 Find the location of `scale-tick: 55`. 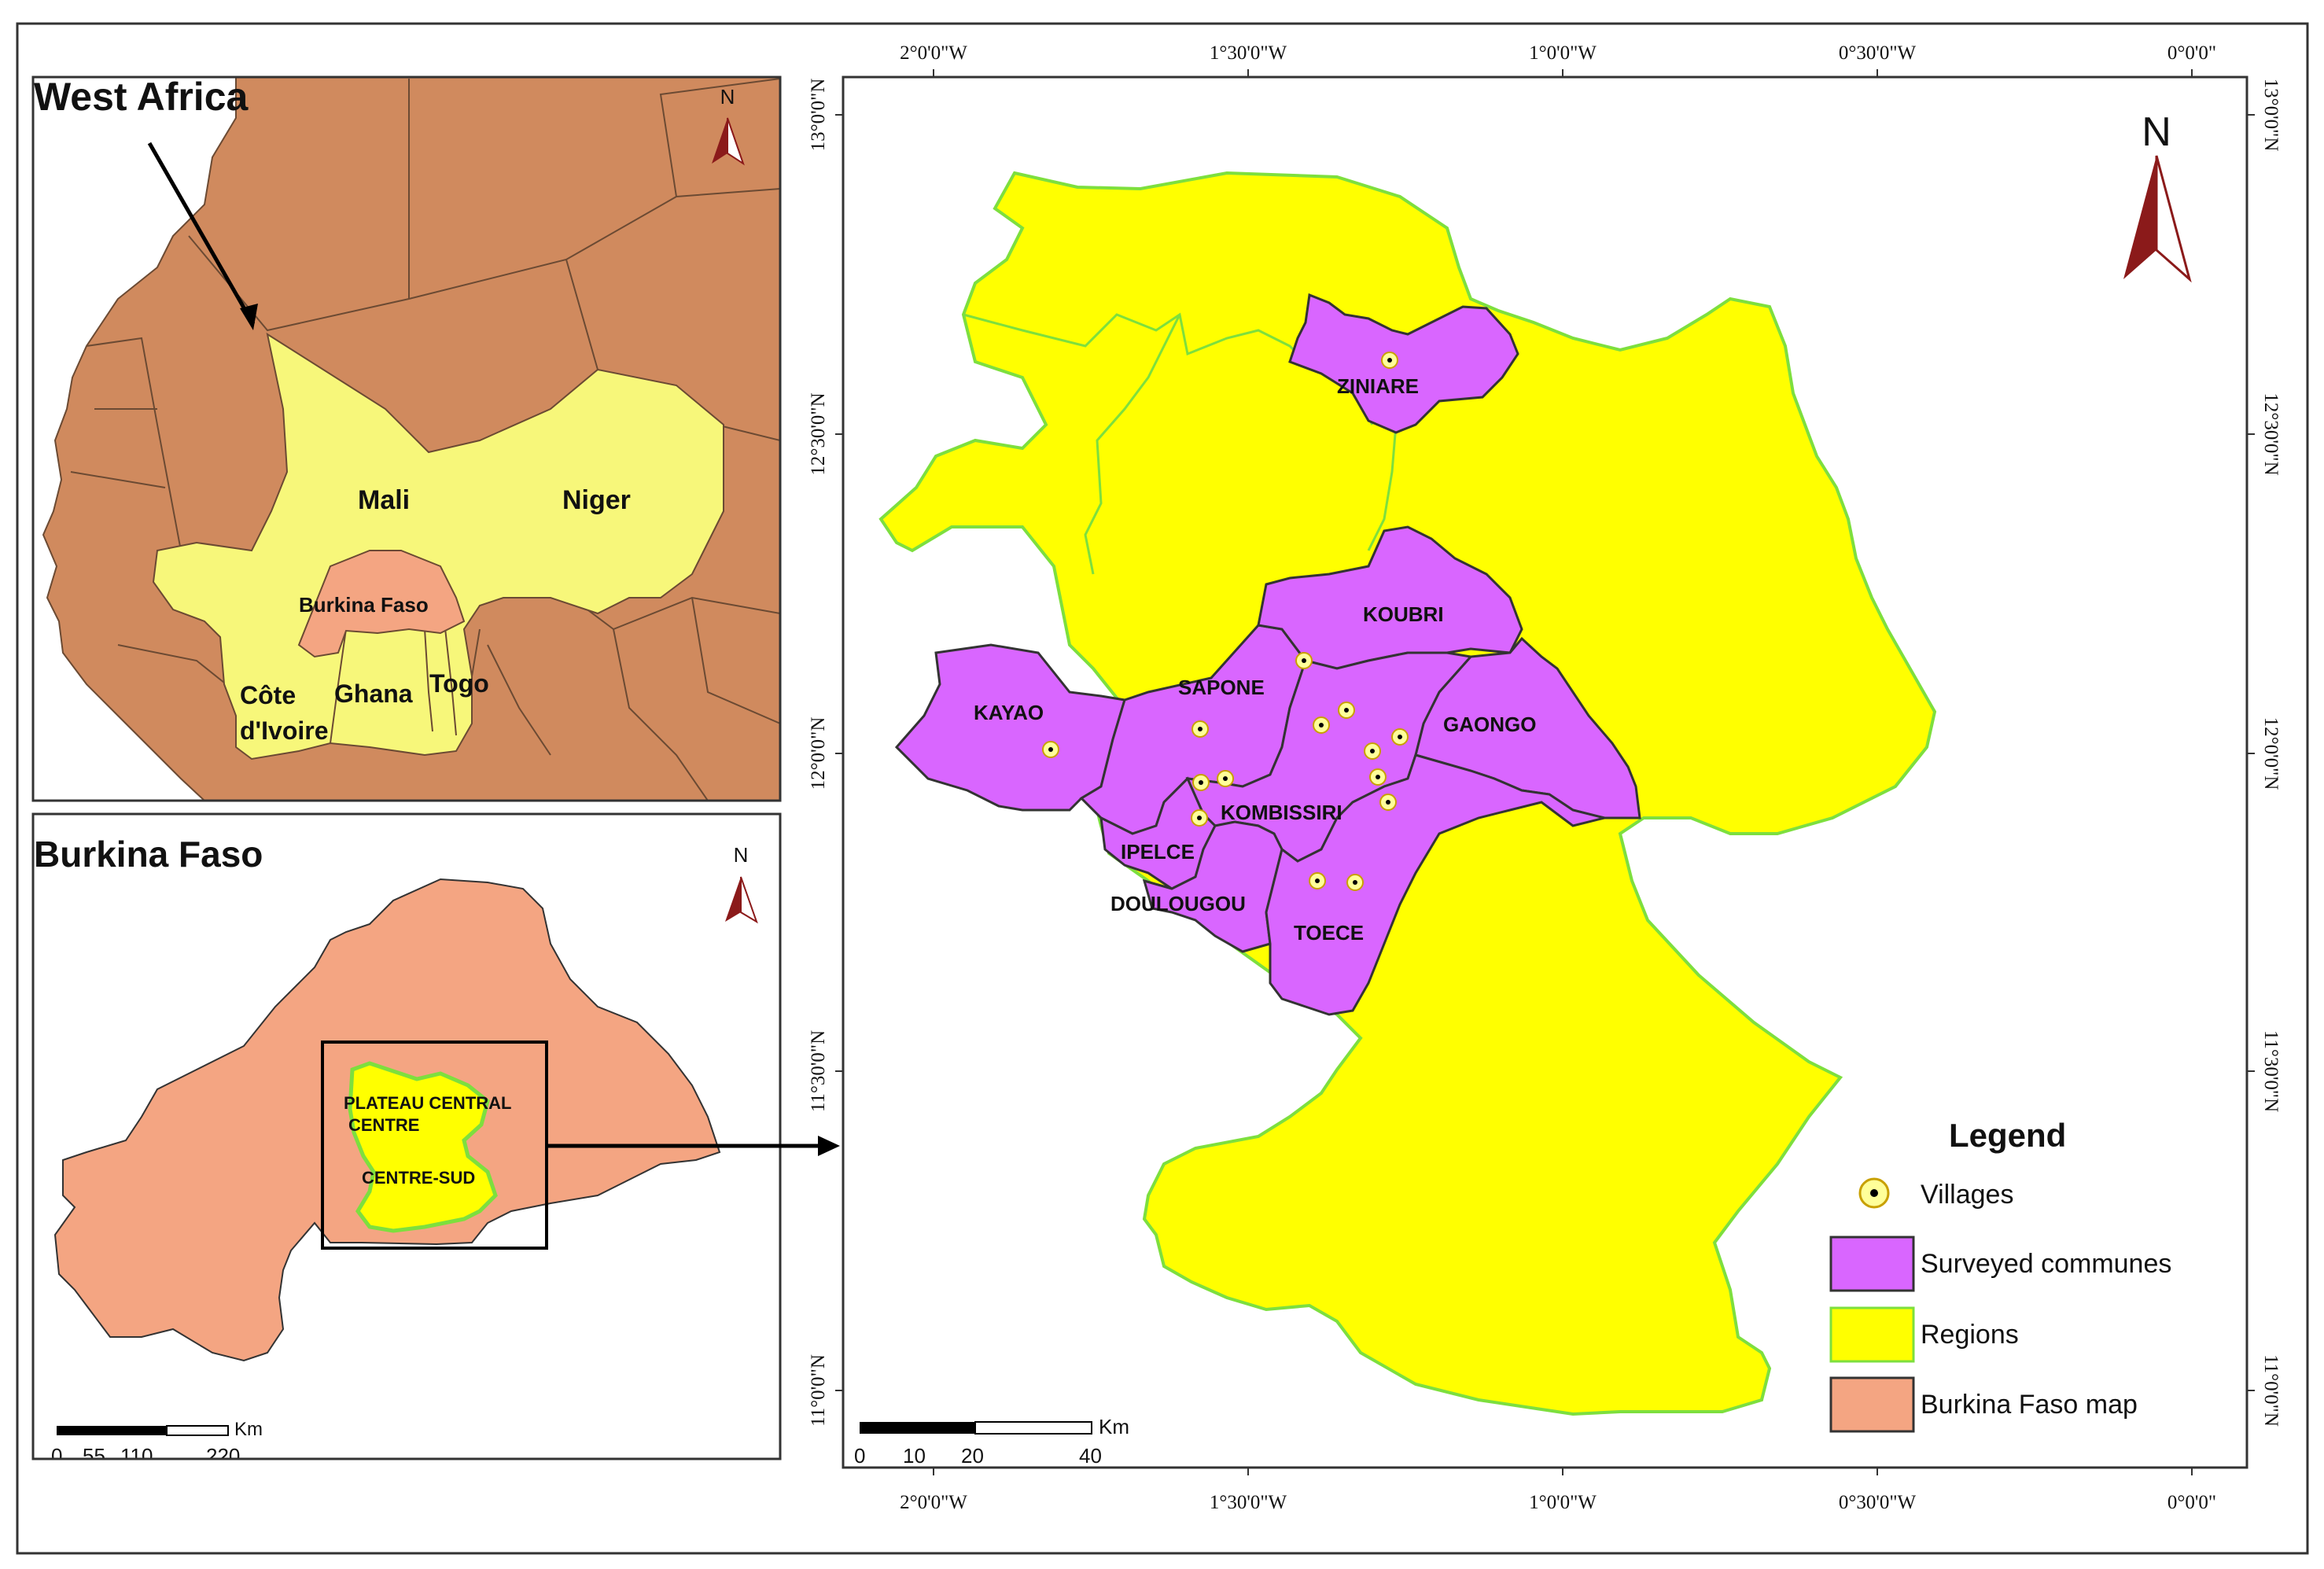

scale-tick: 55 is located at coordinates (94, 1456).